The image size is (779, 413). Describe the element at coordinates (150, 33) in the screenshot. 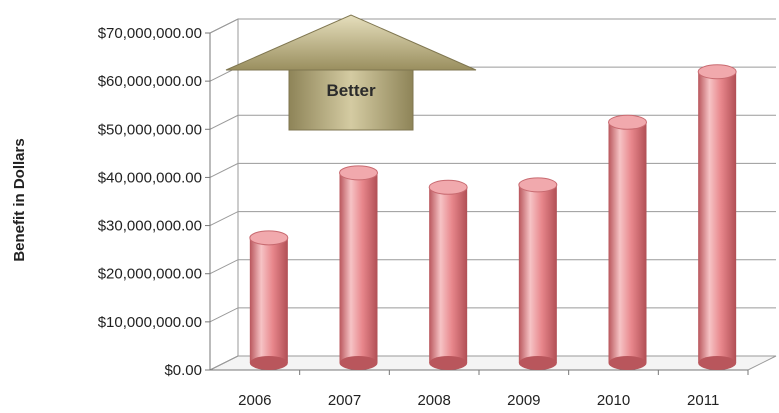

I see `y-tick-label: $70,000,000.00` at that location.